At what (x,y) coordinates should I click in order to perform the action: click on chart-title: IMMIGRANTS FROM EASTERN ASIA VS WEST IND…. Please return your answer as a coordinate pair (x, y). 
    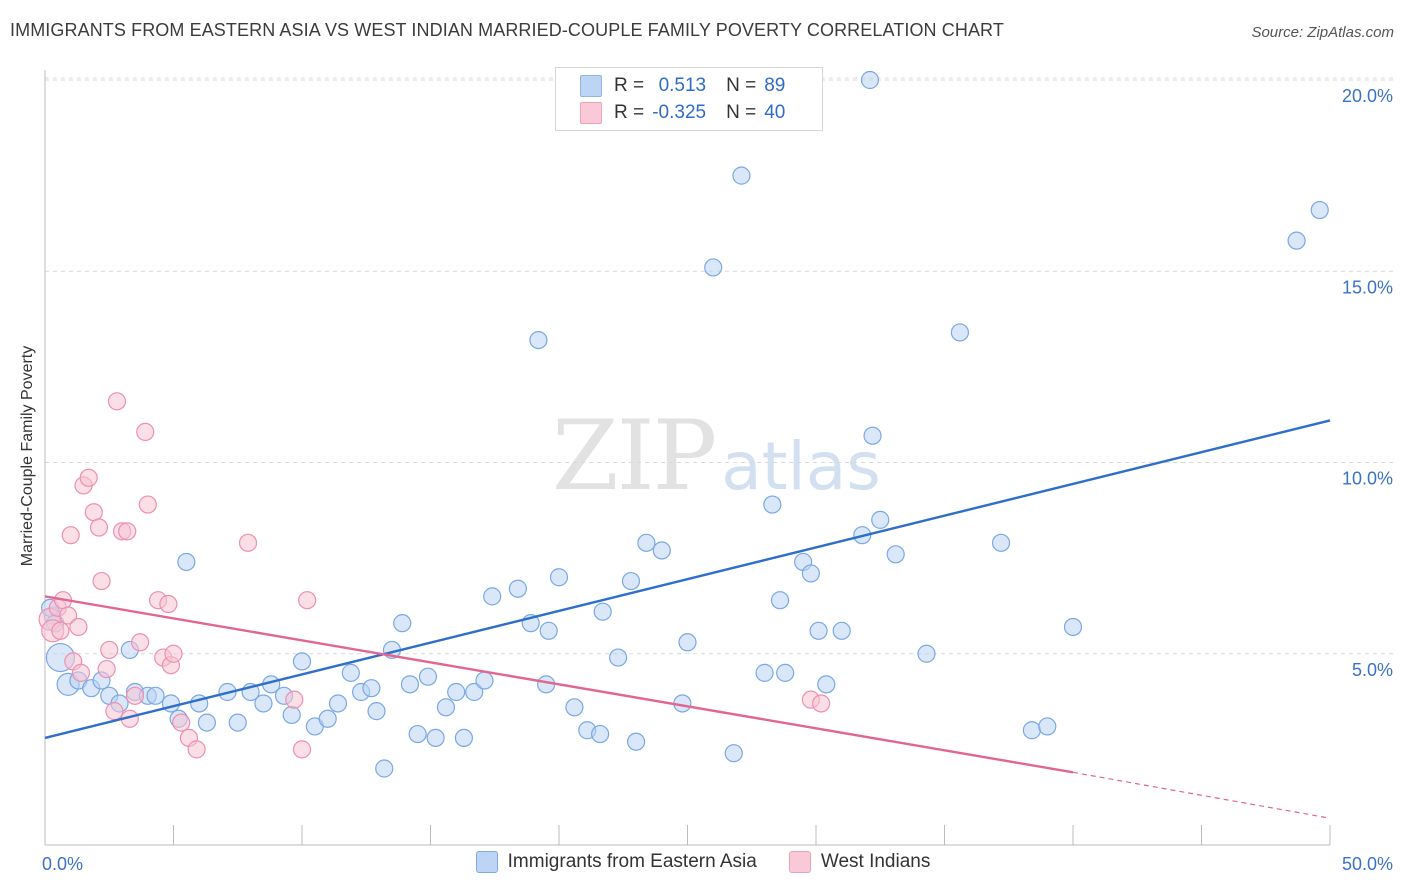
    Looking at the image, I should click on (507, 30).